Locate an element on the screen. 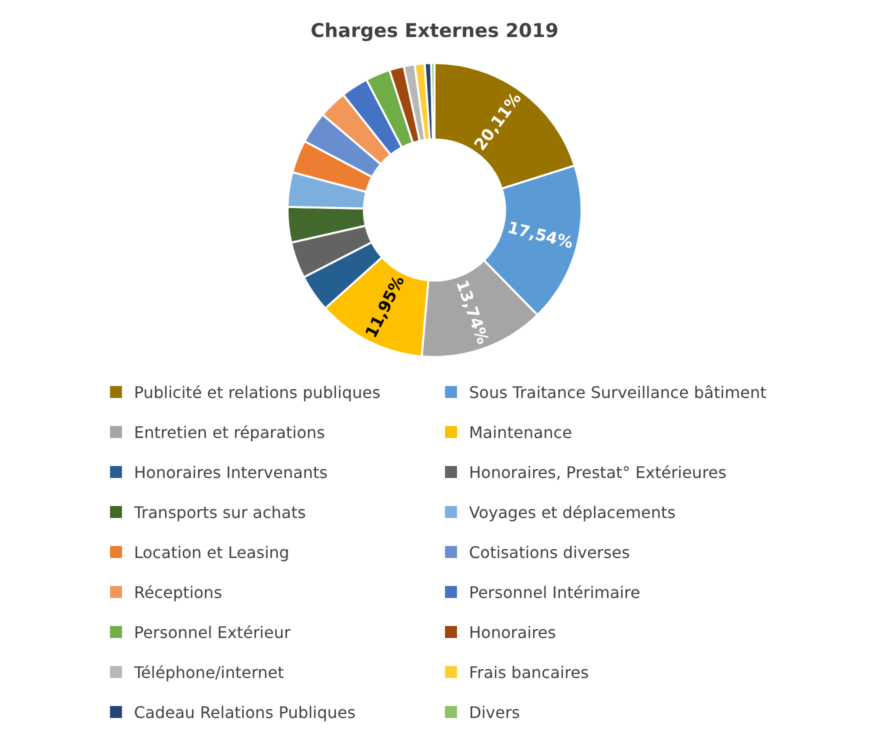 This screenshot has height=745, width=869. legend-label: Publicité et relations publiques is located at coordinates (257, 392).